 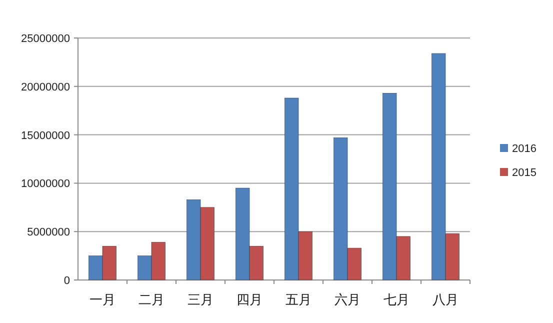 I want to click on y-tick-label: 20000000, so click(x=45, y=87).